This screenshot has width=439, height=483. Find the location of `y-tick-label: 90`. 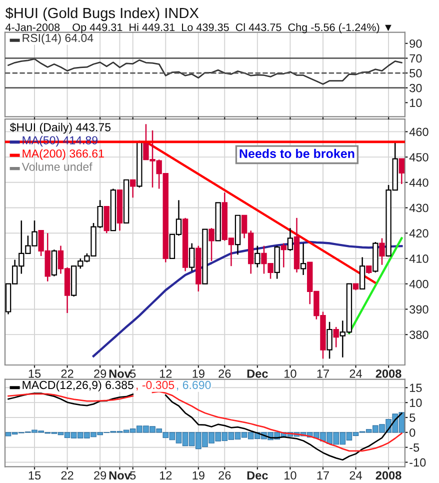

y-tick-label: 90 is located at coordinates (416, 43).